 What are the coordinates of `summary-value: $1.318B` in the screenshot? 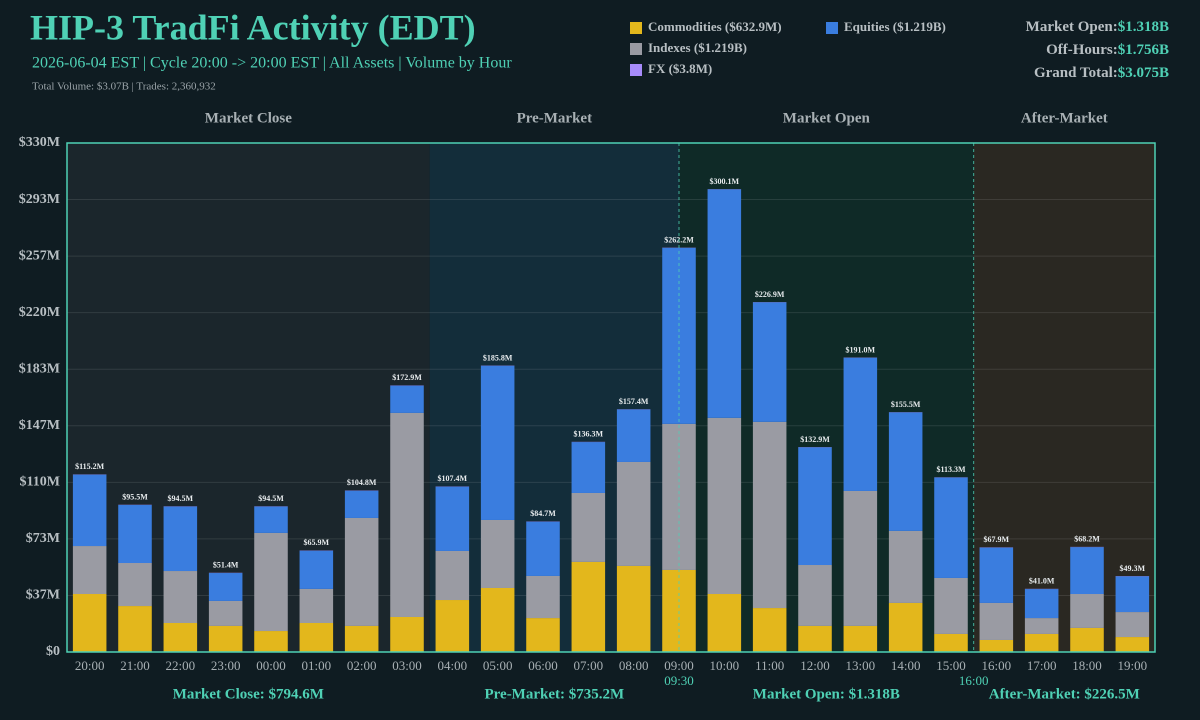 It's located at (1143, 27).